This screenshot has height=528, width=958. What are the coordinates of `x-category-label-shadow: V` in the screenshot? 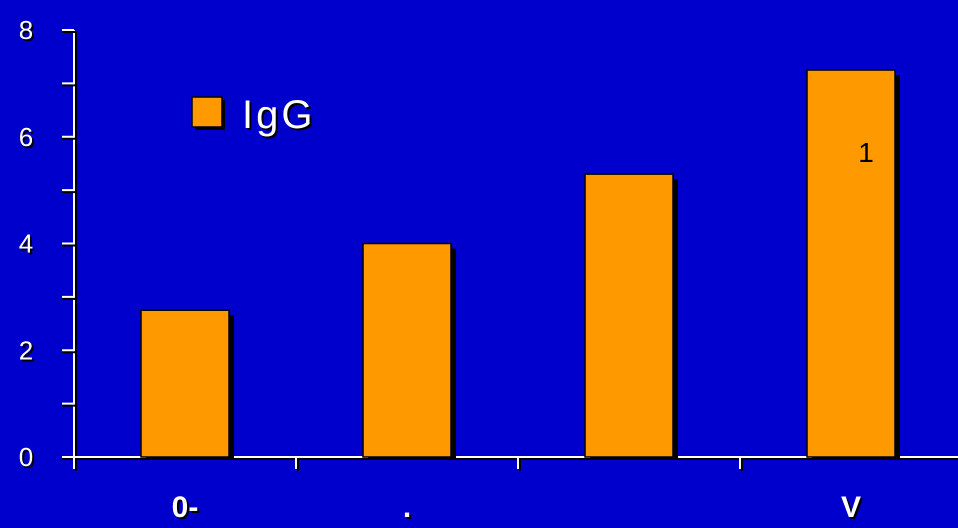 It's located at (853, 509).